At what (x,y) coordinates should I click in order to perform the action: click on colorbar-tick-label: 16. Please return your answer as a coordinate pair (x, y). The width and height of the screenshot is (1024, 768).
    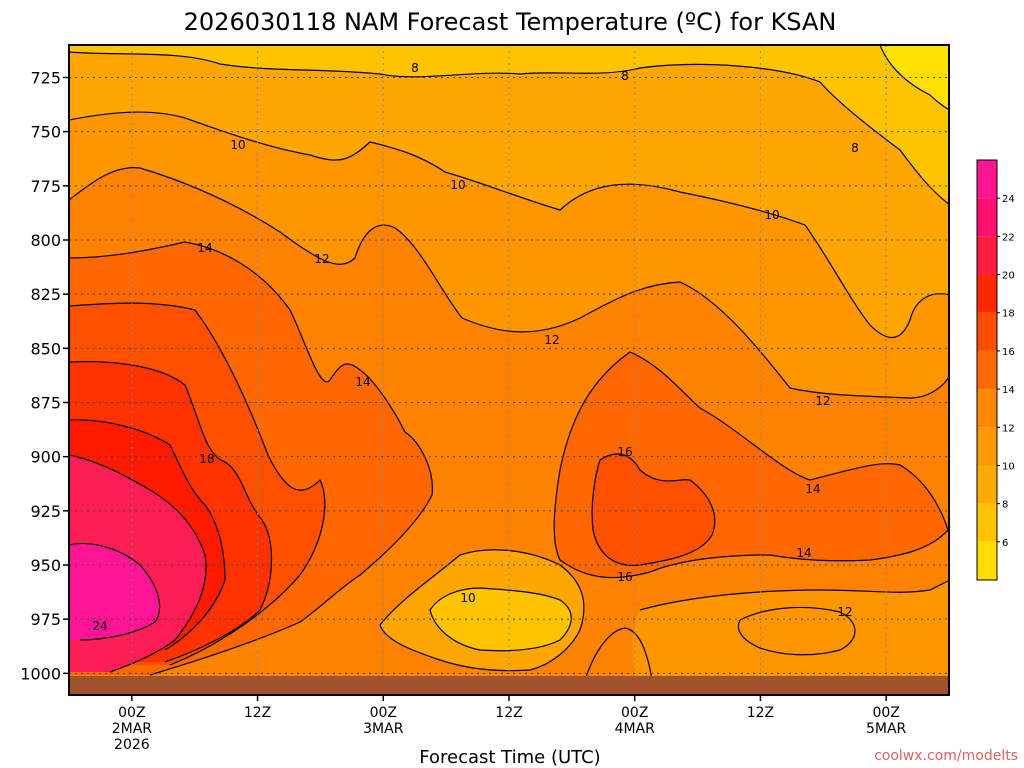
    Looking at the image, I should click on (1008, 352).